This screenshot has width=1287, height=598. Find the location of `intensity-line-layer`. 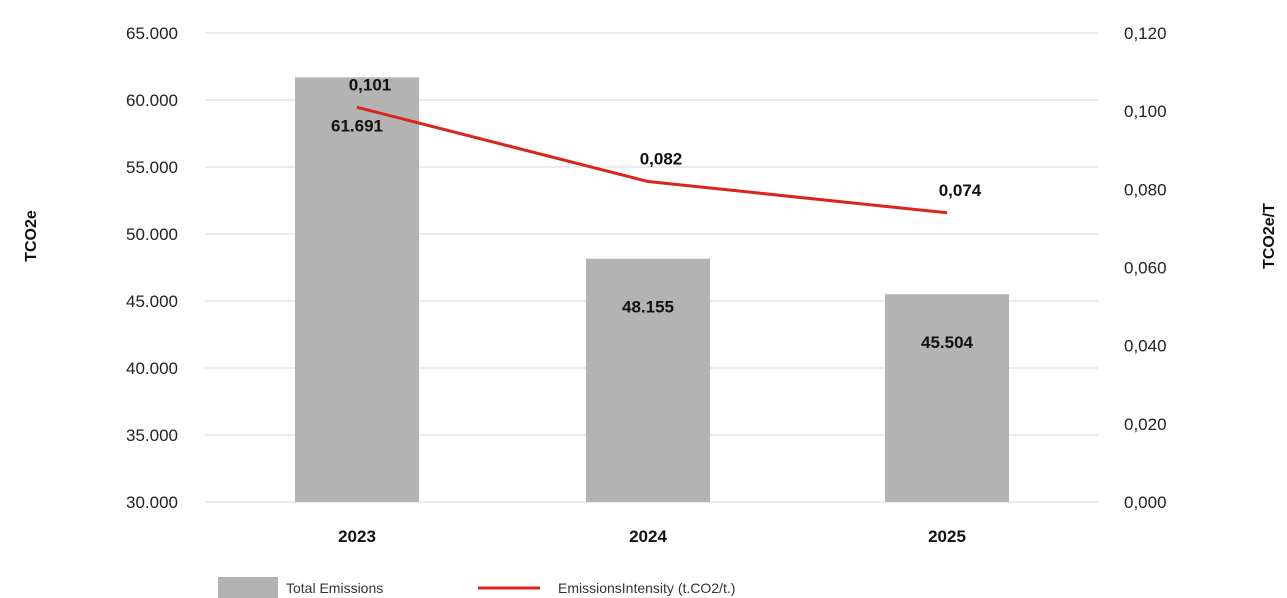

intensity-line-layer is located at coordinates (652, 160).